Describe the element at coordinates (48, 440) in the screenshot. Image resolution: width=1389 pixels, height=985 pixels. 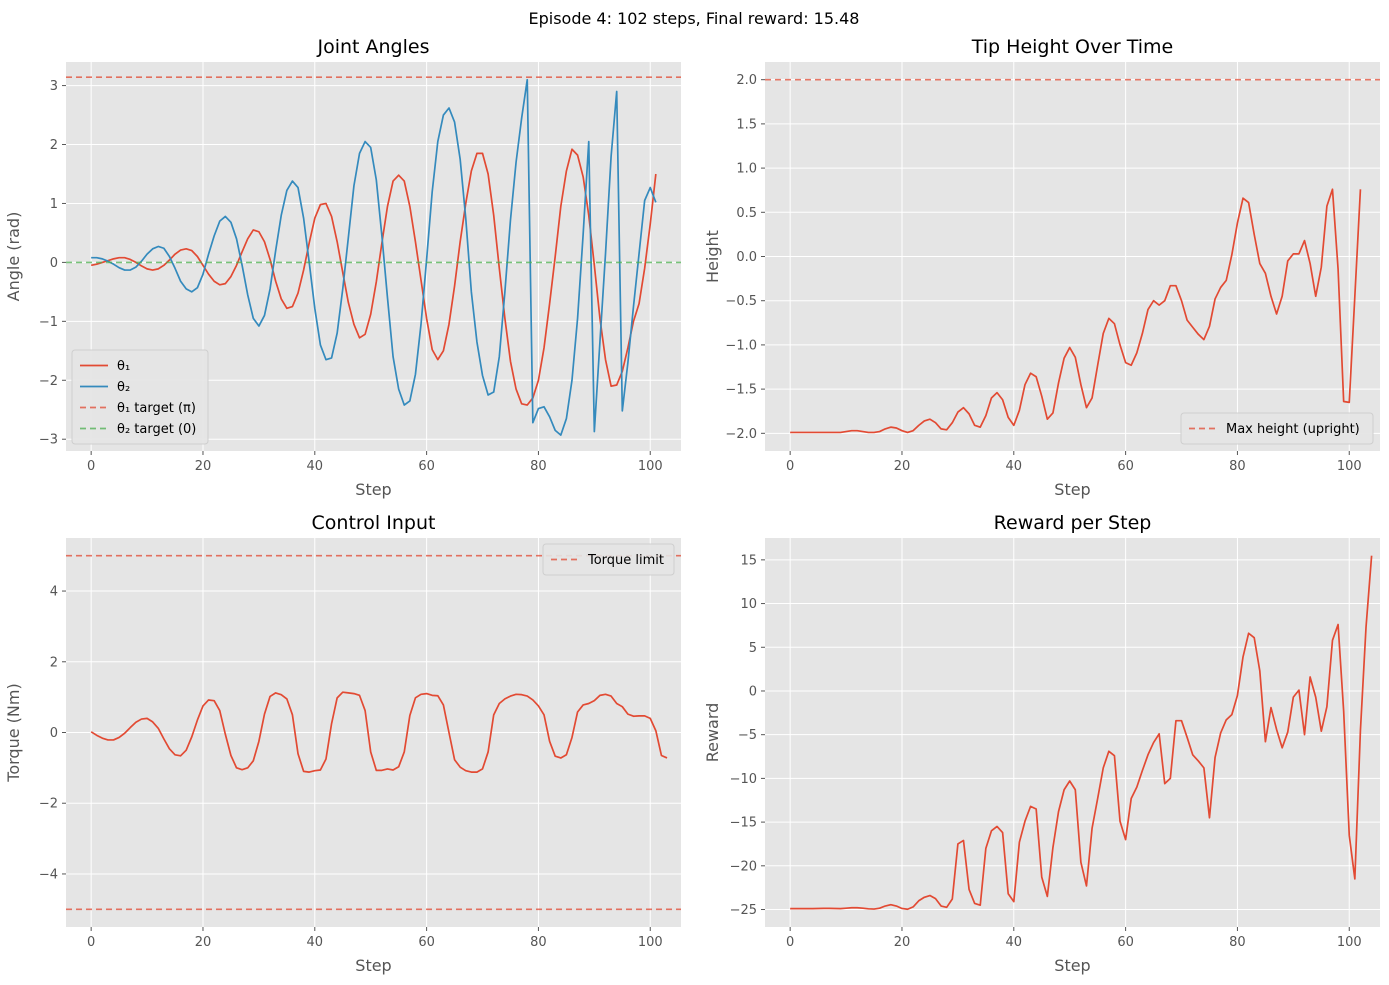
I see `y-tick-label: −3` at that location.